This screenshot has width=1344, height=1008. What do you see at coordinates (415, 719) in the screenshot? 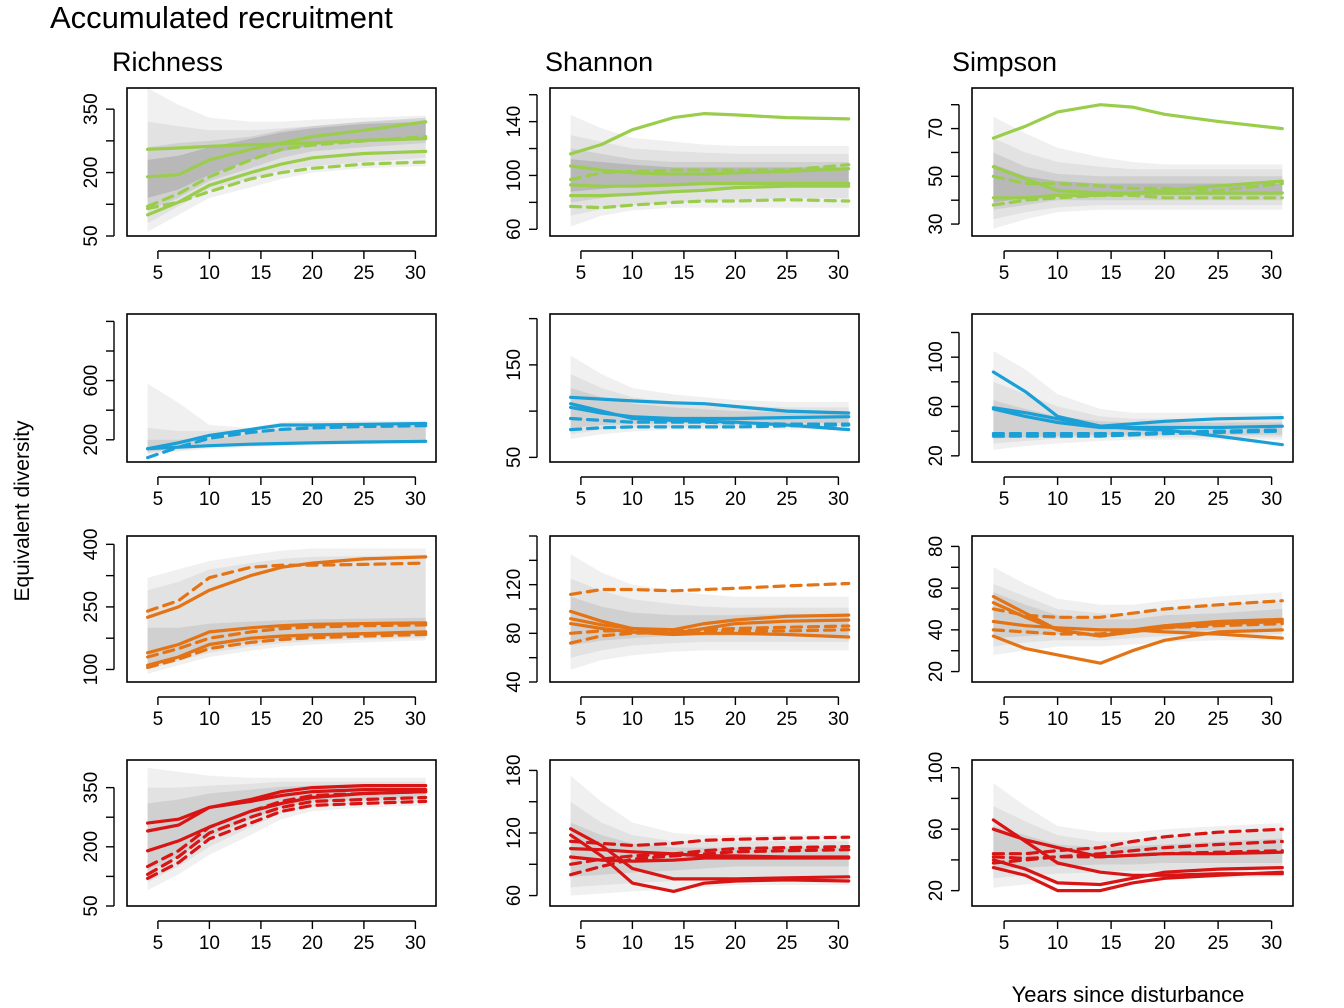
I see `x-tick-label-richness-row3-30: 30` at bounding box center [415, 719].